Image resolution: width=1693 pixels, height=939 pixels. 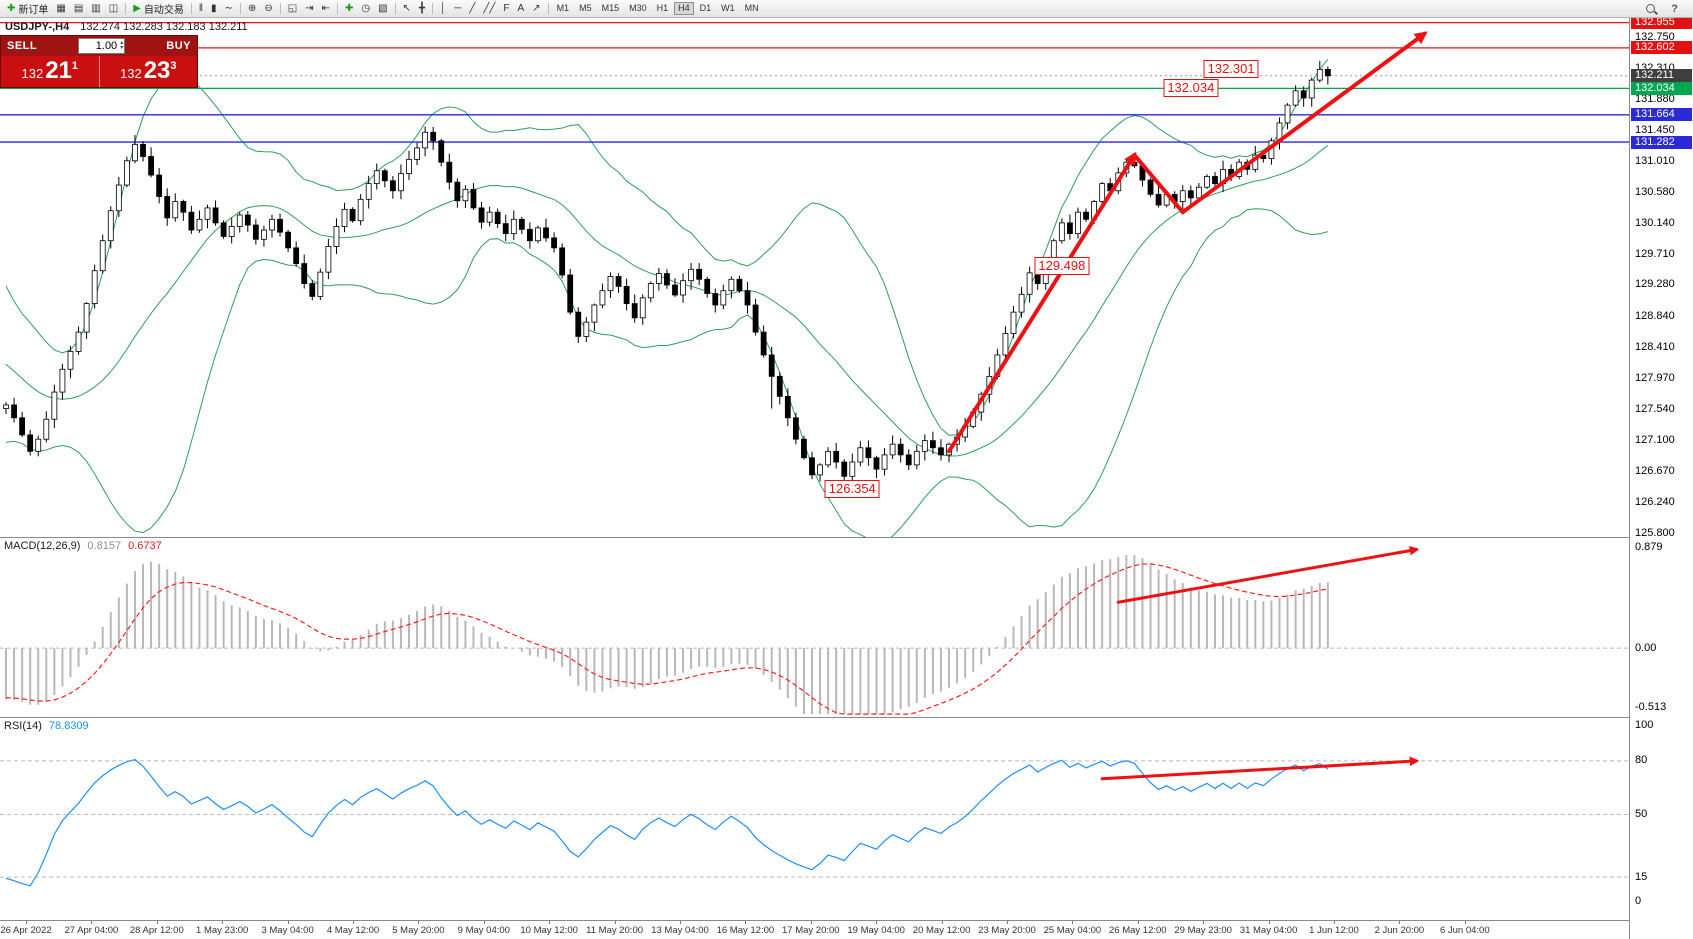 What do you see at coordinates (1661, 142) in the screenshot?
I see `price-line-badge: 131.282` at bounding box center [1661, 142].